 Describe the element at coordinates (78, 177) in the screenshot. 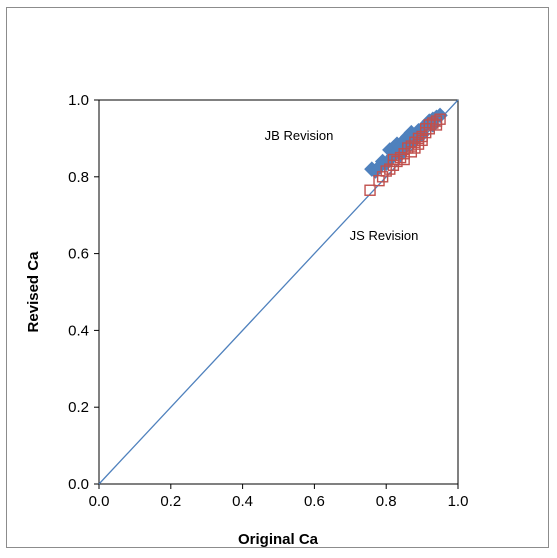

I see `y-tick-label: 0.8` at that location.